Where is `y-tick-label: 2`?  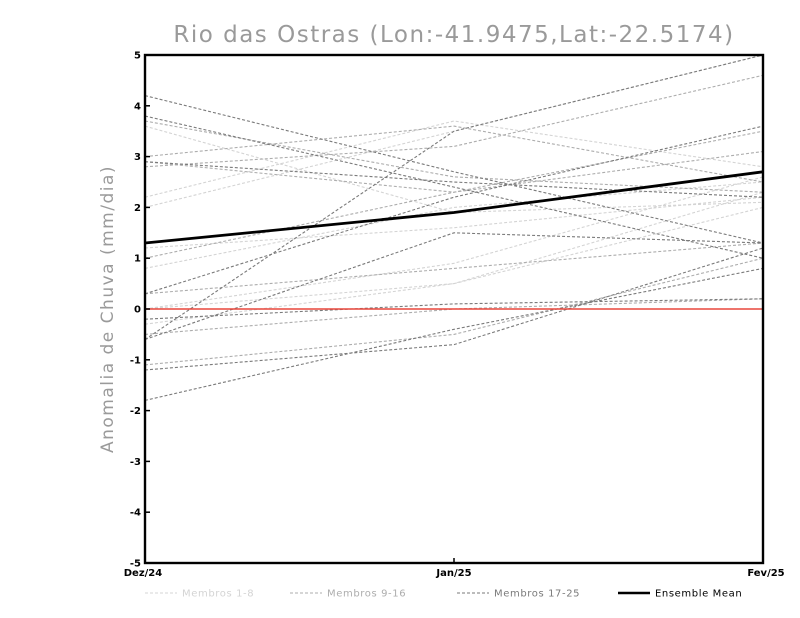 y-tick-label: 2 is located at coordinates (137, 208).